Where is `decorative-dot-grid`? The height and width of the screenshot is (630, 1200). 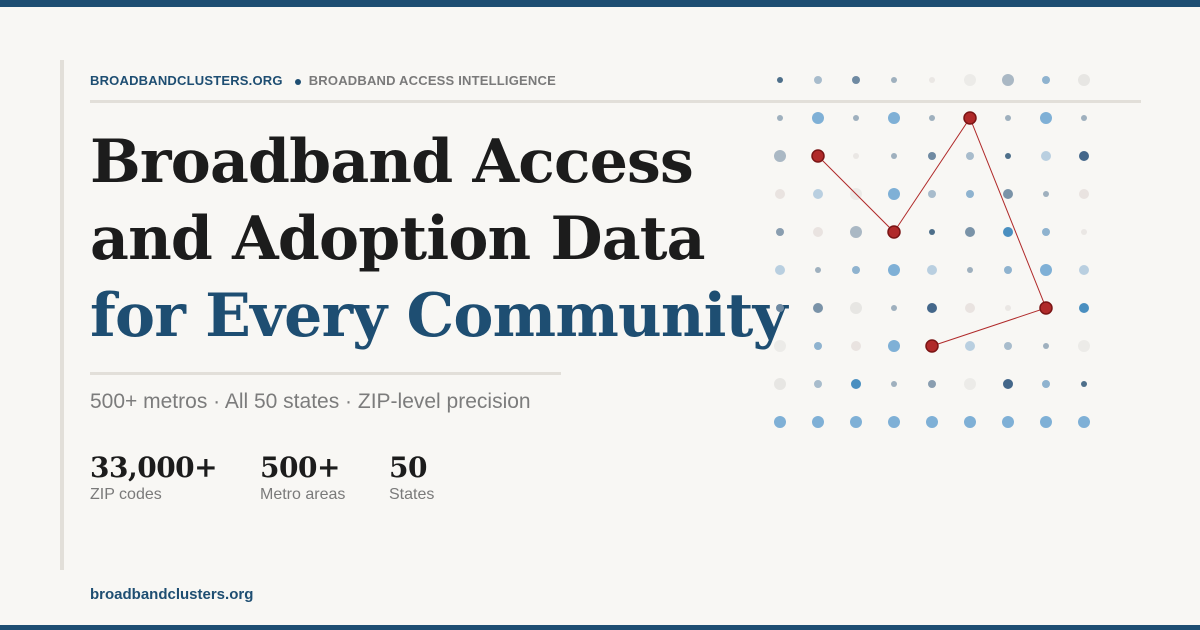 decorative-dot-grid is located at coordinates (932, 251).